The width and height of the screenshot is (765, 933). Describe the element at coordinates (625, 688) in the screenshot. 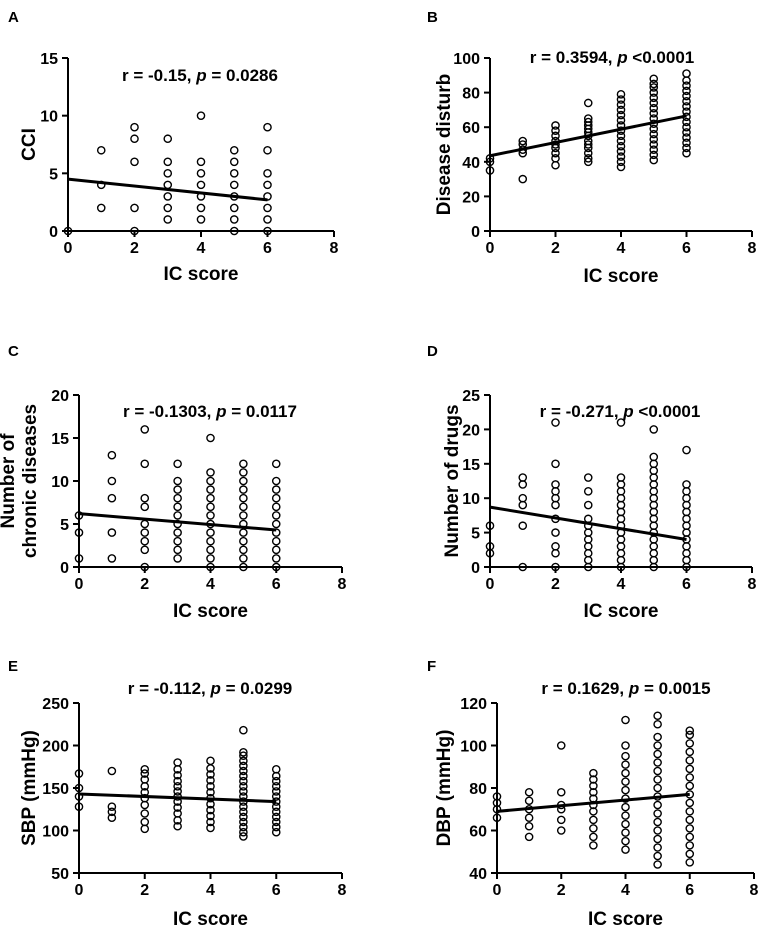

I see `correlation-annotation: r = 0.1629, p = 0.0015` at that location.